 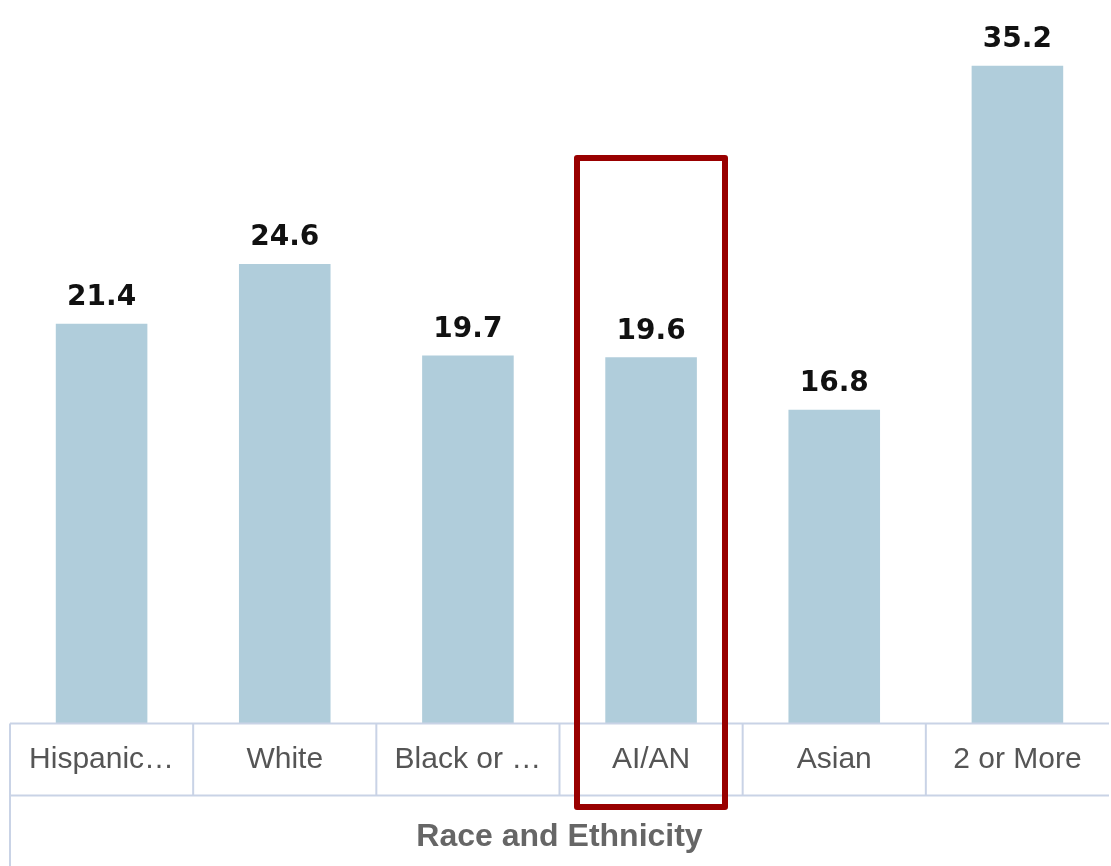 What do you see at coordinates (102, 295) in the screenshot?
I see `data-label: 21.4` at bounding box center [102, 295].